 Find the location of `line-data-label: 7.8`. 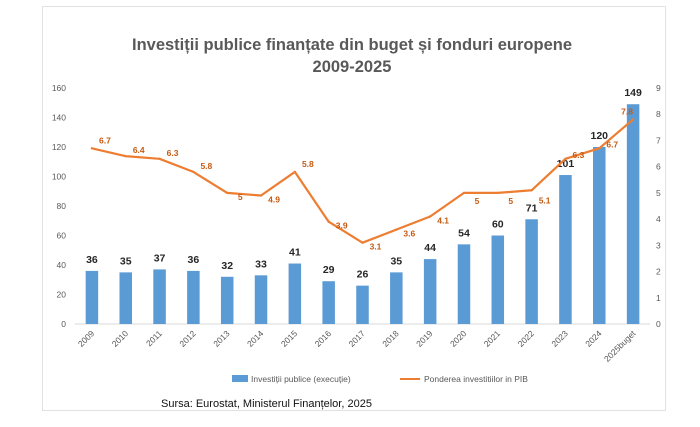

line-data-label: 7.8 is located at coordinates (627, 111).